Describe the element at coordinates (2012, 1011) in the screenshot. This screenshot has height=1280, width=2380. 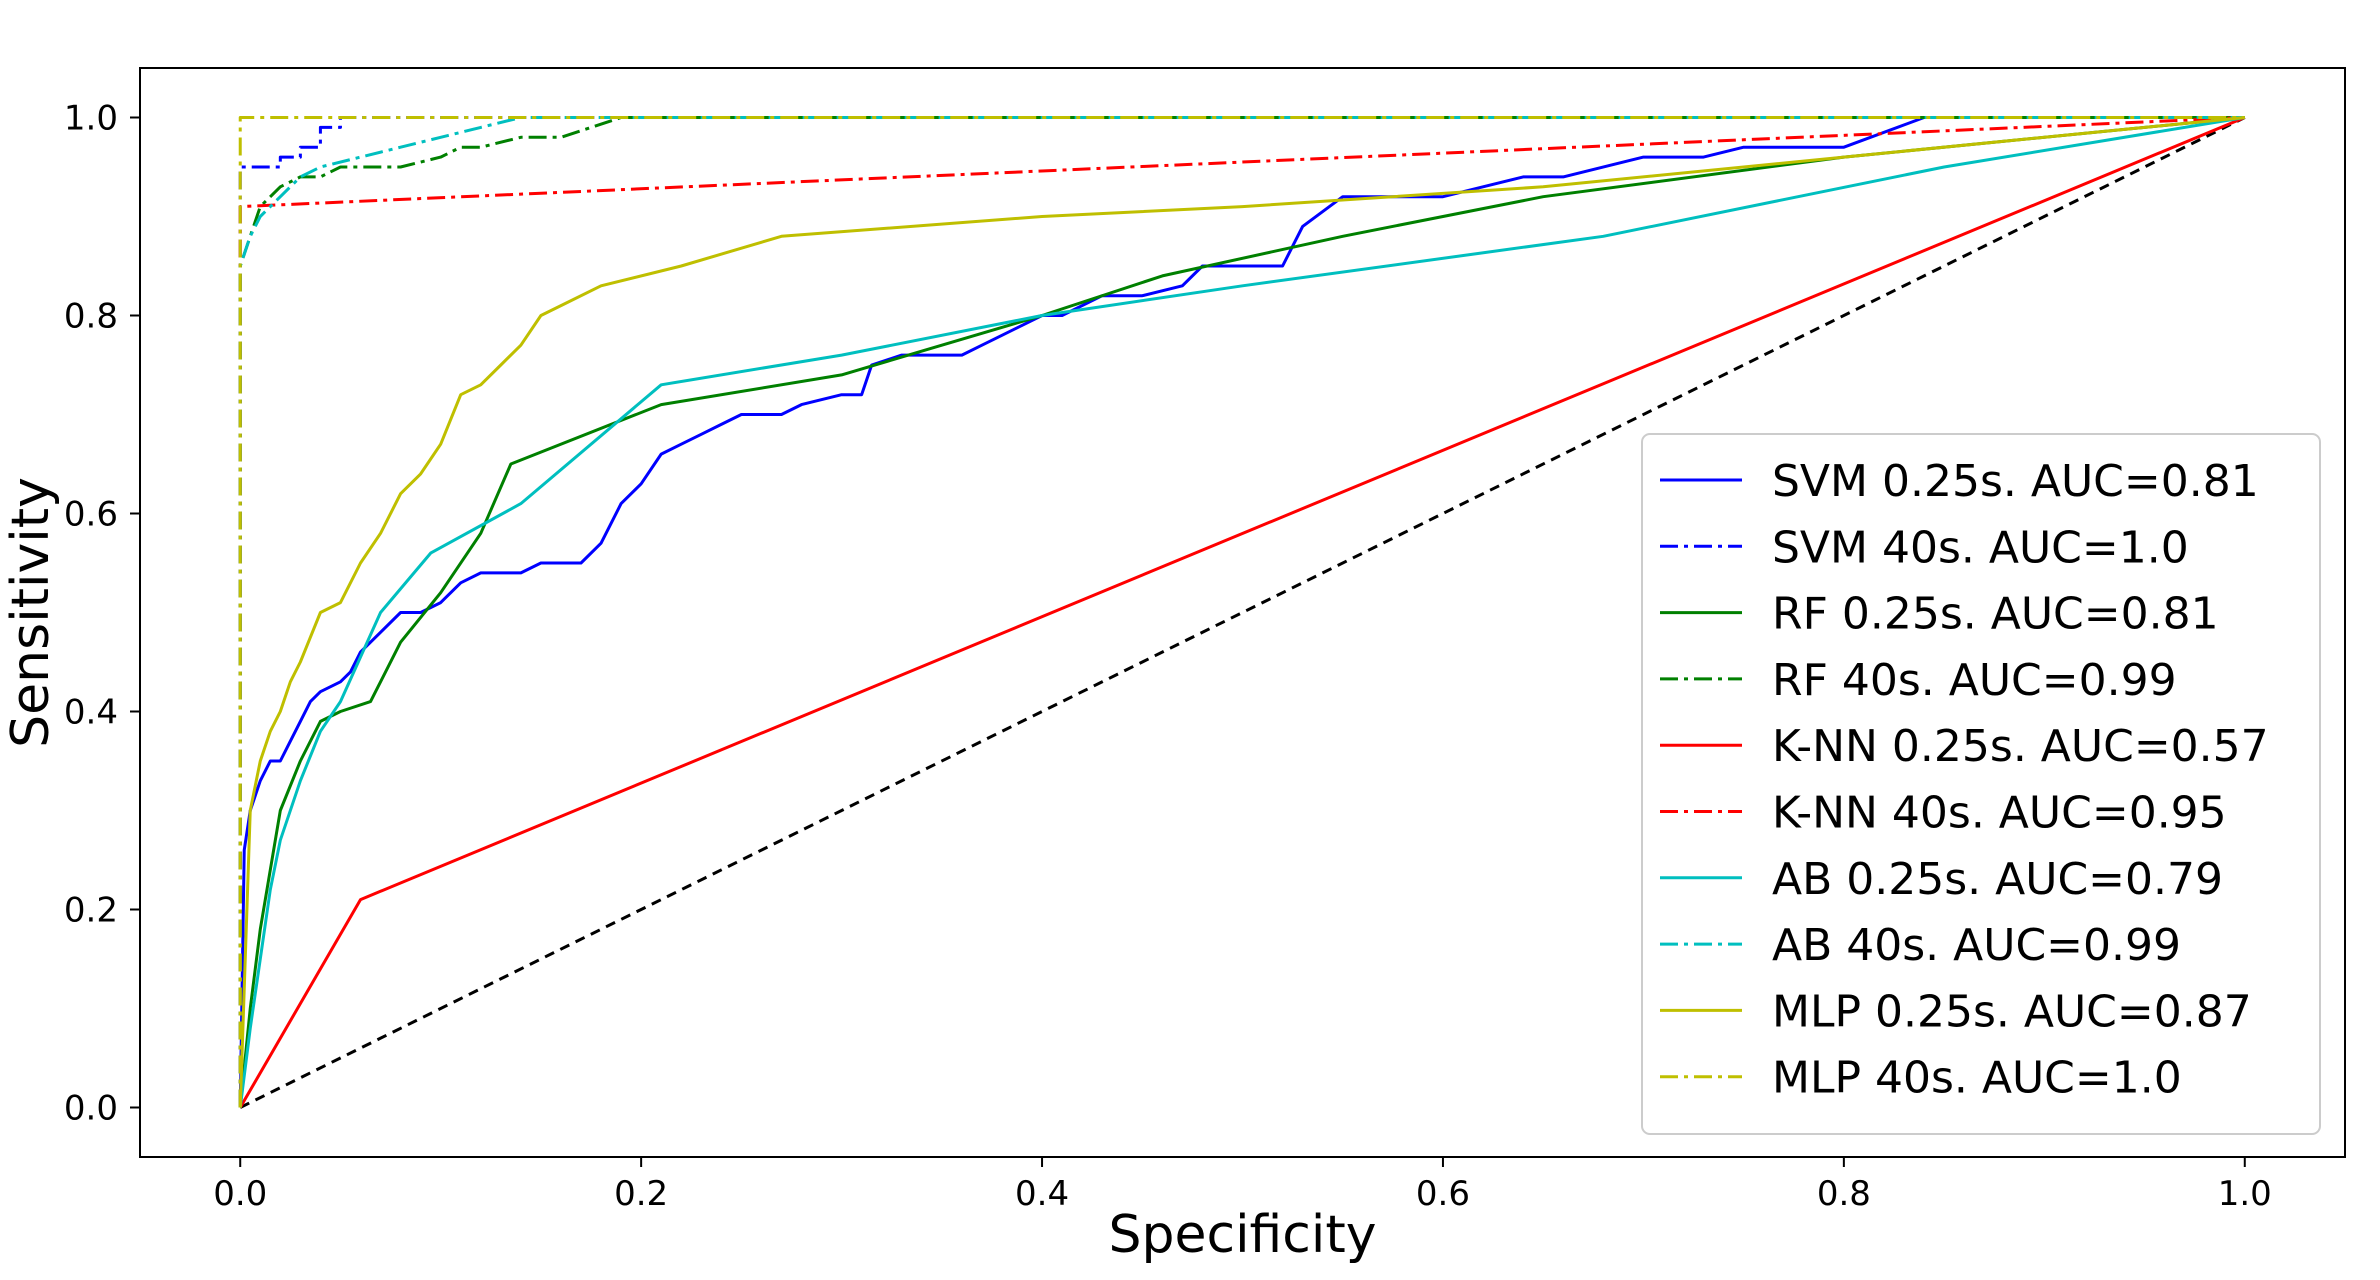
I see `legend-label-8: MLP 0.25s. AUC=0.87` at that location.